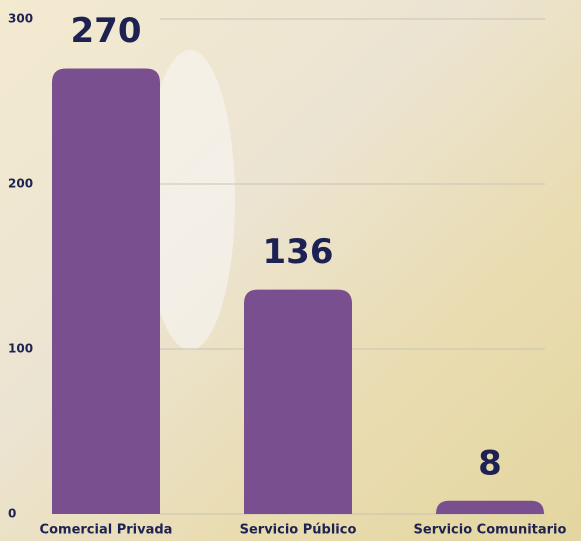 Image resolution: width=581 pixels, height=541 pixels. What do you see at coordinates (12, 514) in the screenshot?
I see `y-tick-label: 0` at bounding box center [12, 514].